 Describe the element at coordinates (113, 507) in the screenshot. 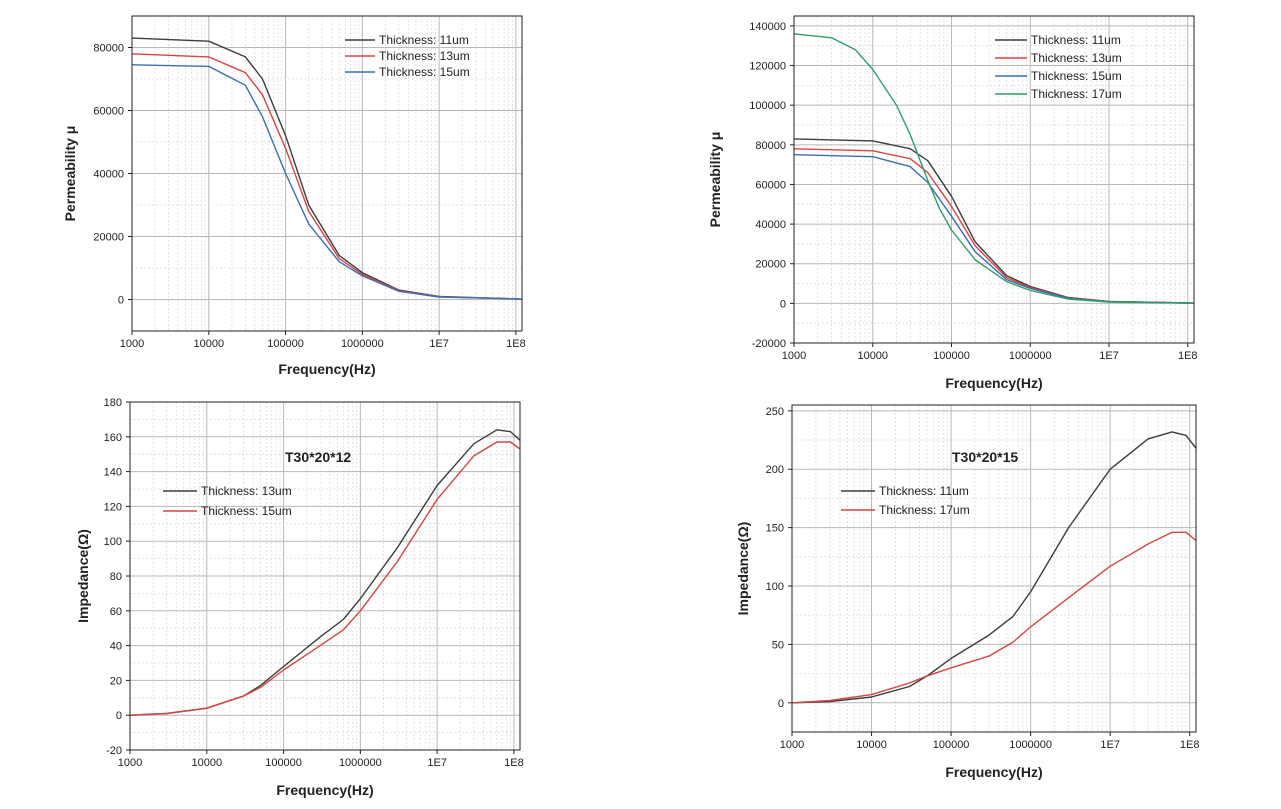

I see `y-tick-label: 120` at that location.